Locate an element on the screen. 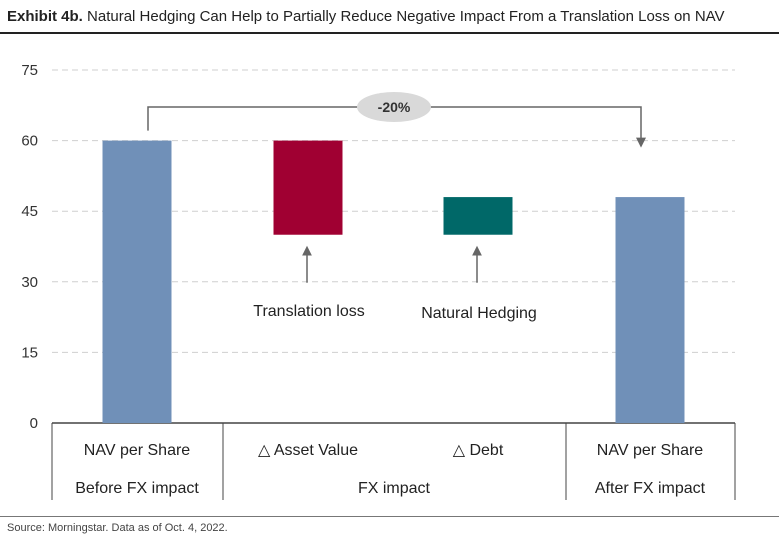 The image size is (779, 544). exhibit-label: Exhibit 4b. is located at coordinates (45, 16).